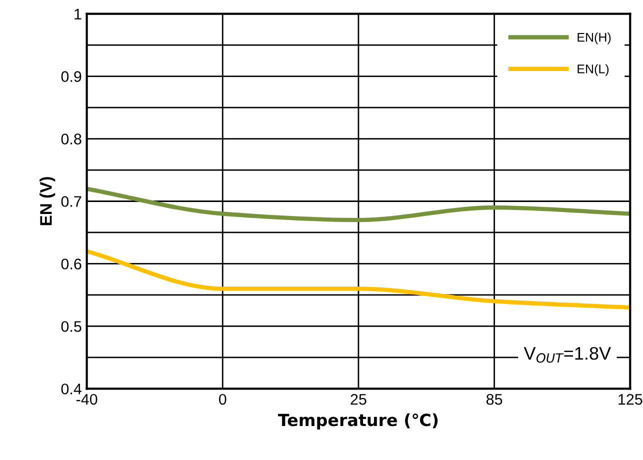 The height and width of the screenshot is (460, 643). I want to click on x-axis-title: Temperature (℃), so click(358, 421).